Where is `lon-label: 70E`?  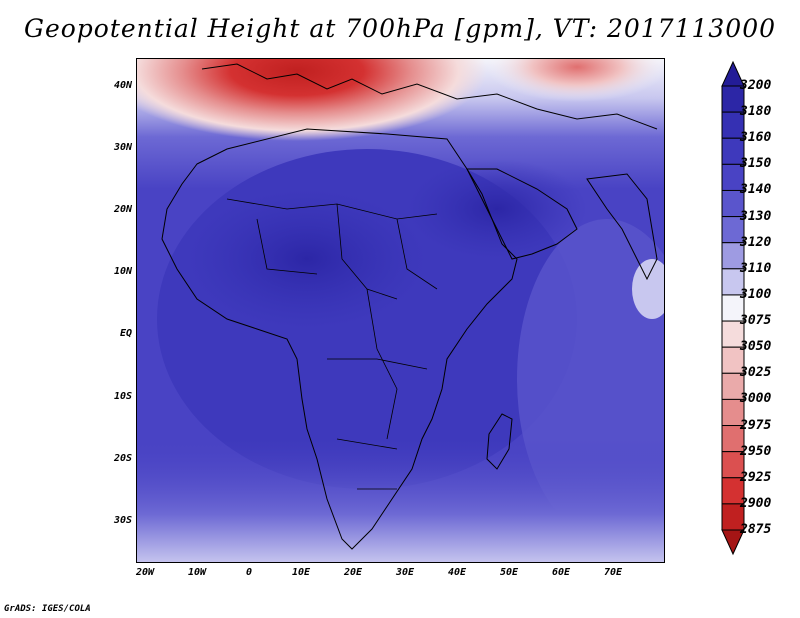 lon-label: 70E is located at coordinates (613, 572).